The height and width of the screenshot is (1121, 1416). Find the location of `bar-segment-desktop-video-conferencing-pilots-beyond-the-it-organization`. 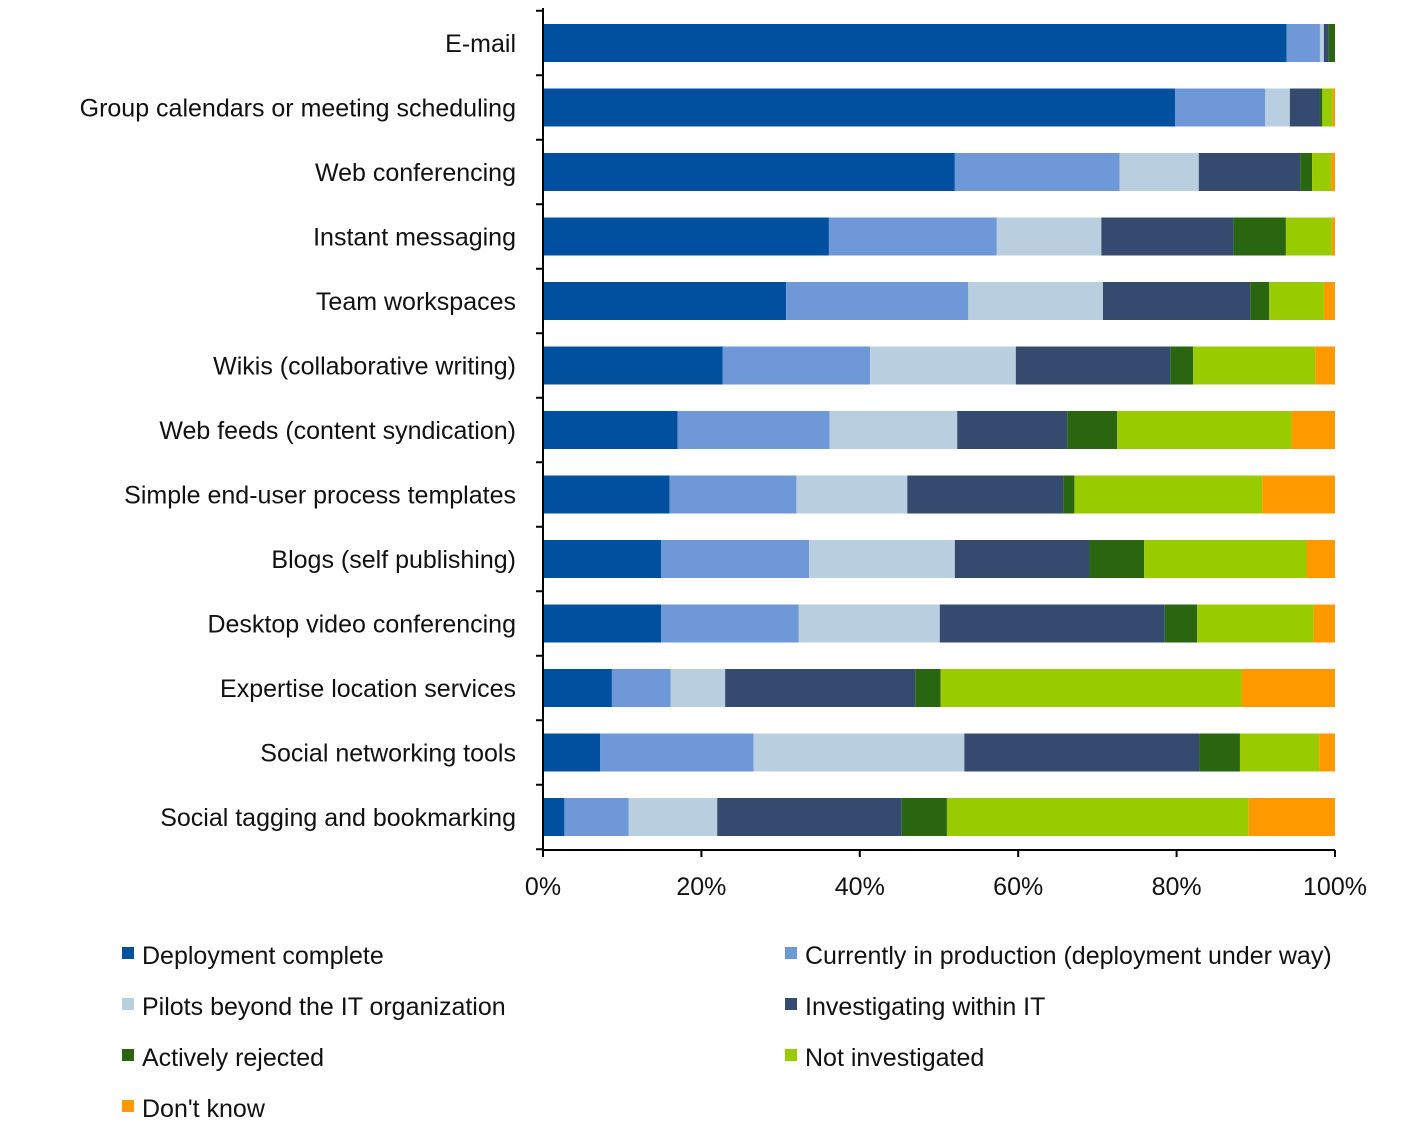

bar-segment-desktop-video-conferencing-pilots-beyond-the-it-organization is located at coordinates (869, 623).